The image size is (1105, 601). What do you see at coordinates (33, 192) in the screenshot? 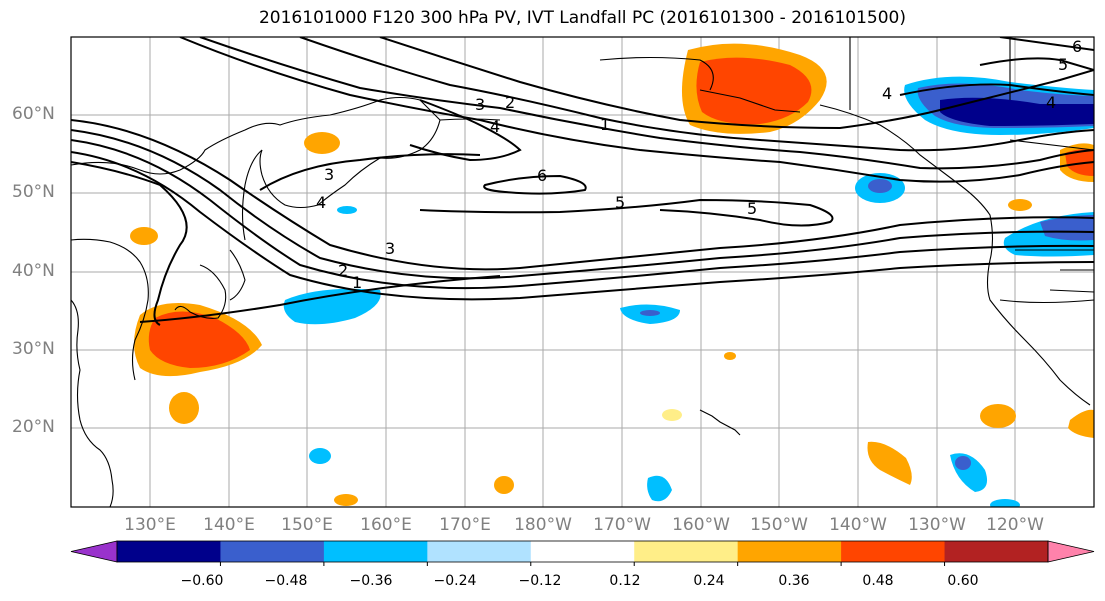
I see `lat-label: 50°N` at bounding box center [33, 192].